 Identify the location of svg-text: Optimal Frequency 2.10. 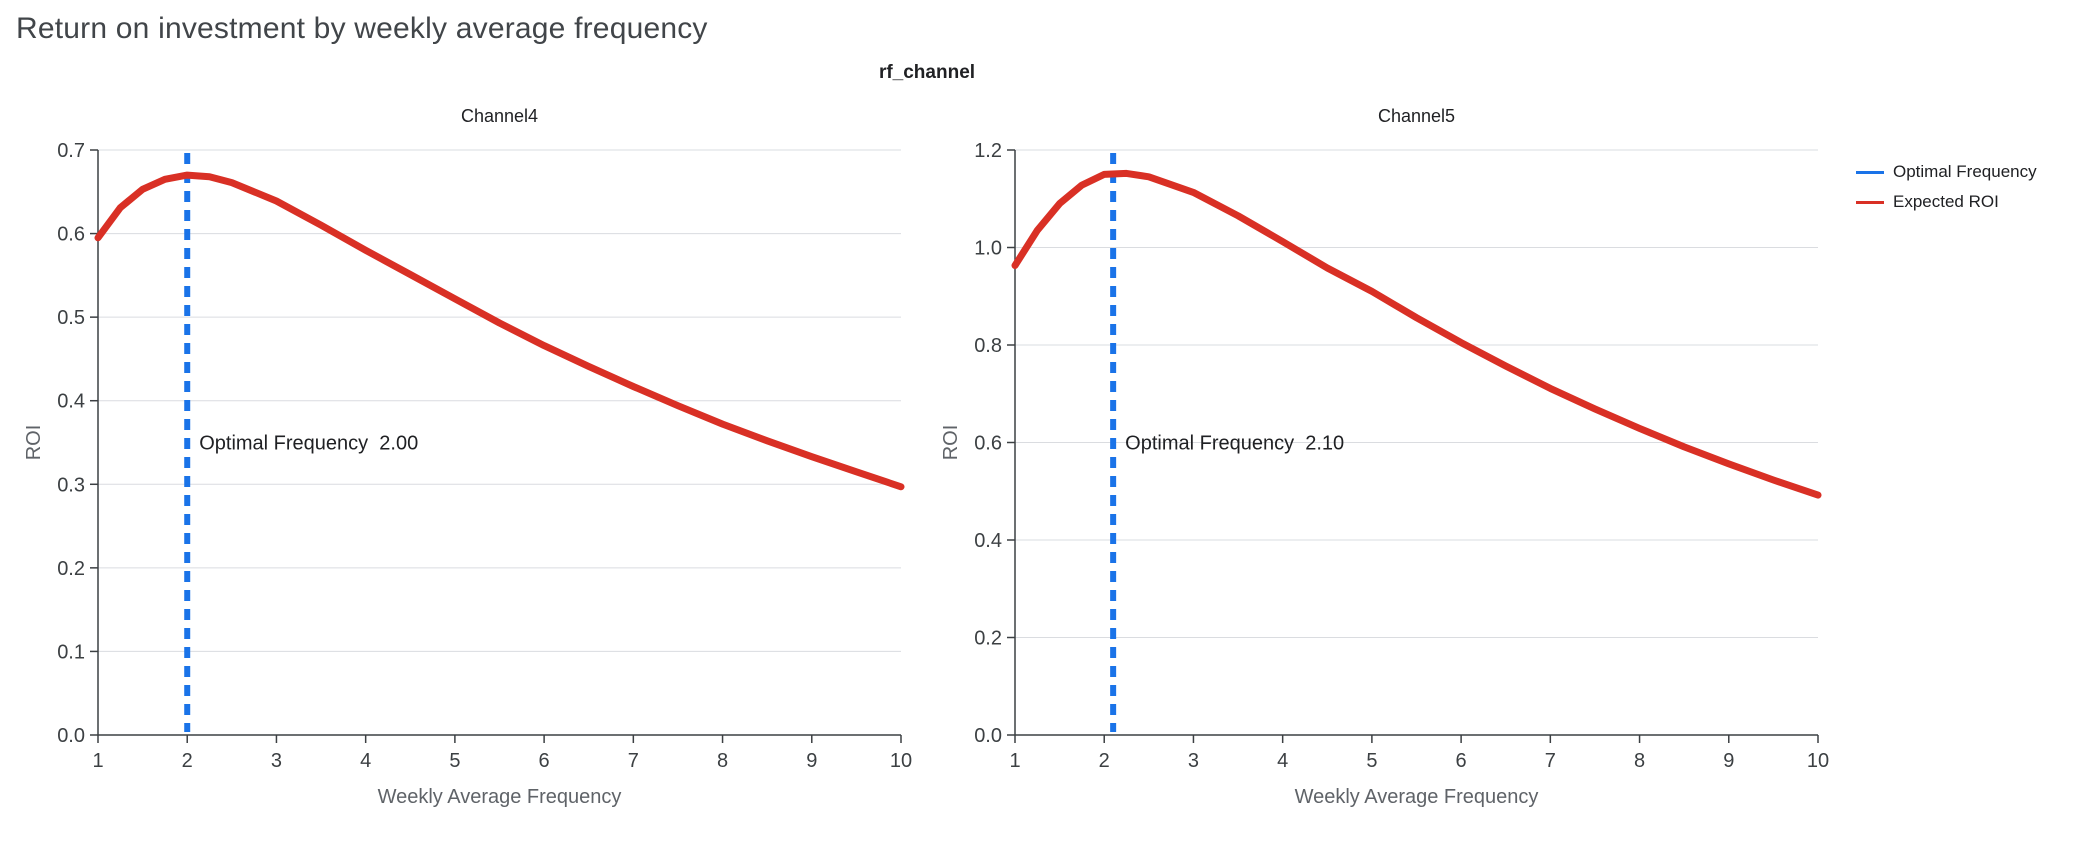
(1234, 444).